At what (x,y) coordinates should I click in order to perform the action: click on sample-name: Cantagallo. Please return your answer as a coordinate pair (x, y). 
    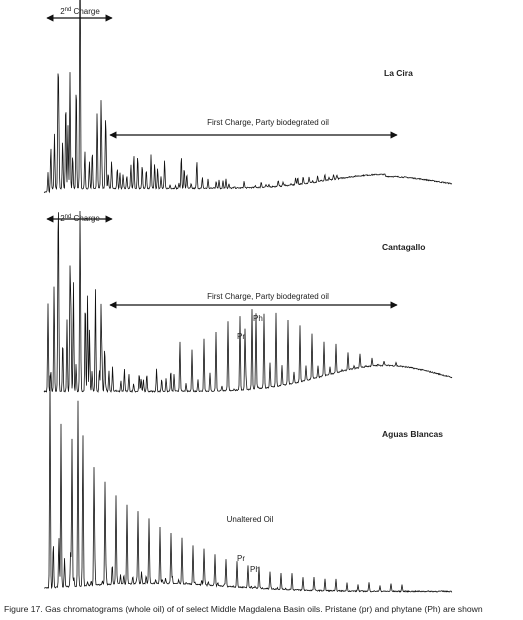
    Looking at the image, I should click on (403, 247).